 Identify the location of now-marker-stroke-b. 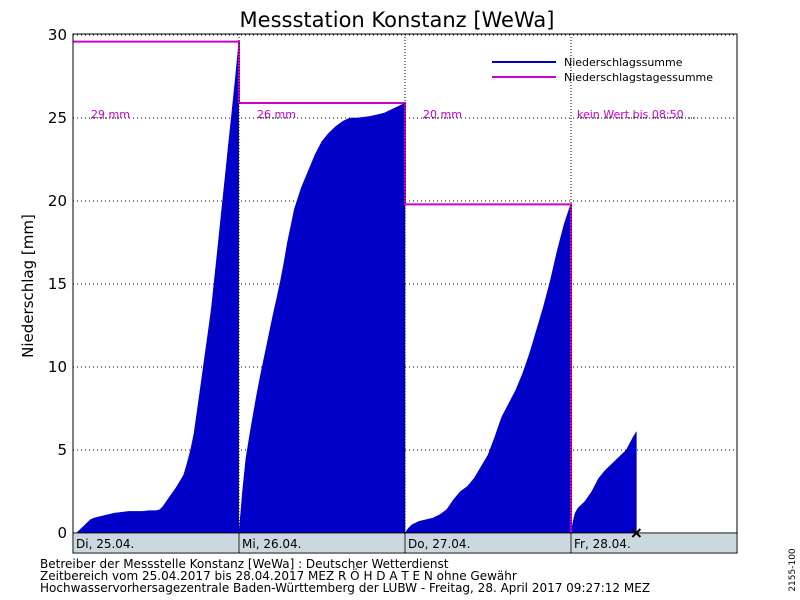
(636, 533).